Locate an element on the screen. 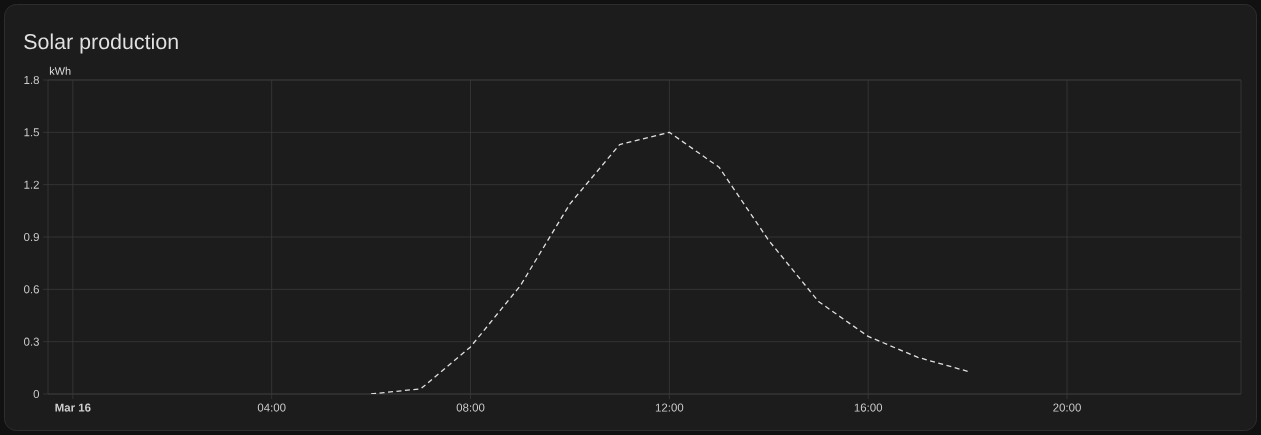 The height and width of the screenshot is (435, 1261). x-tick-label: 04:00 is located at coordinates (271, 407).